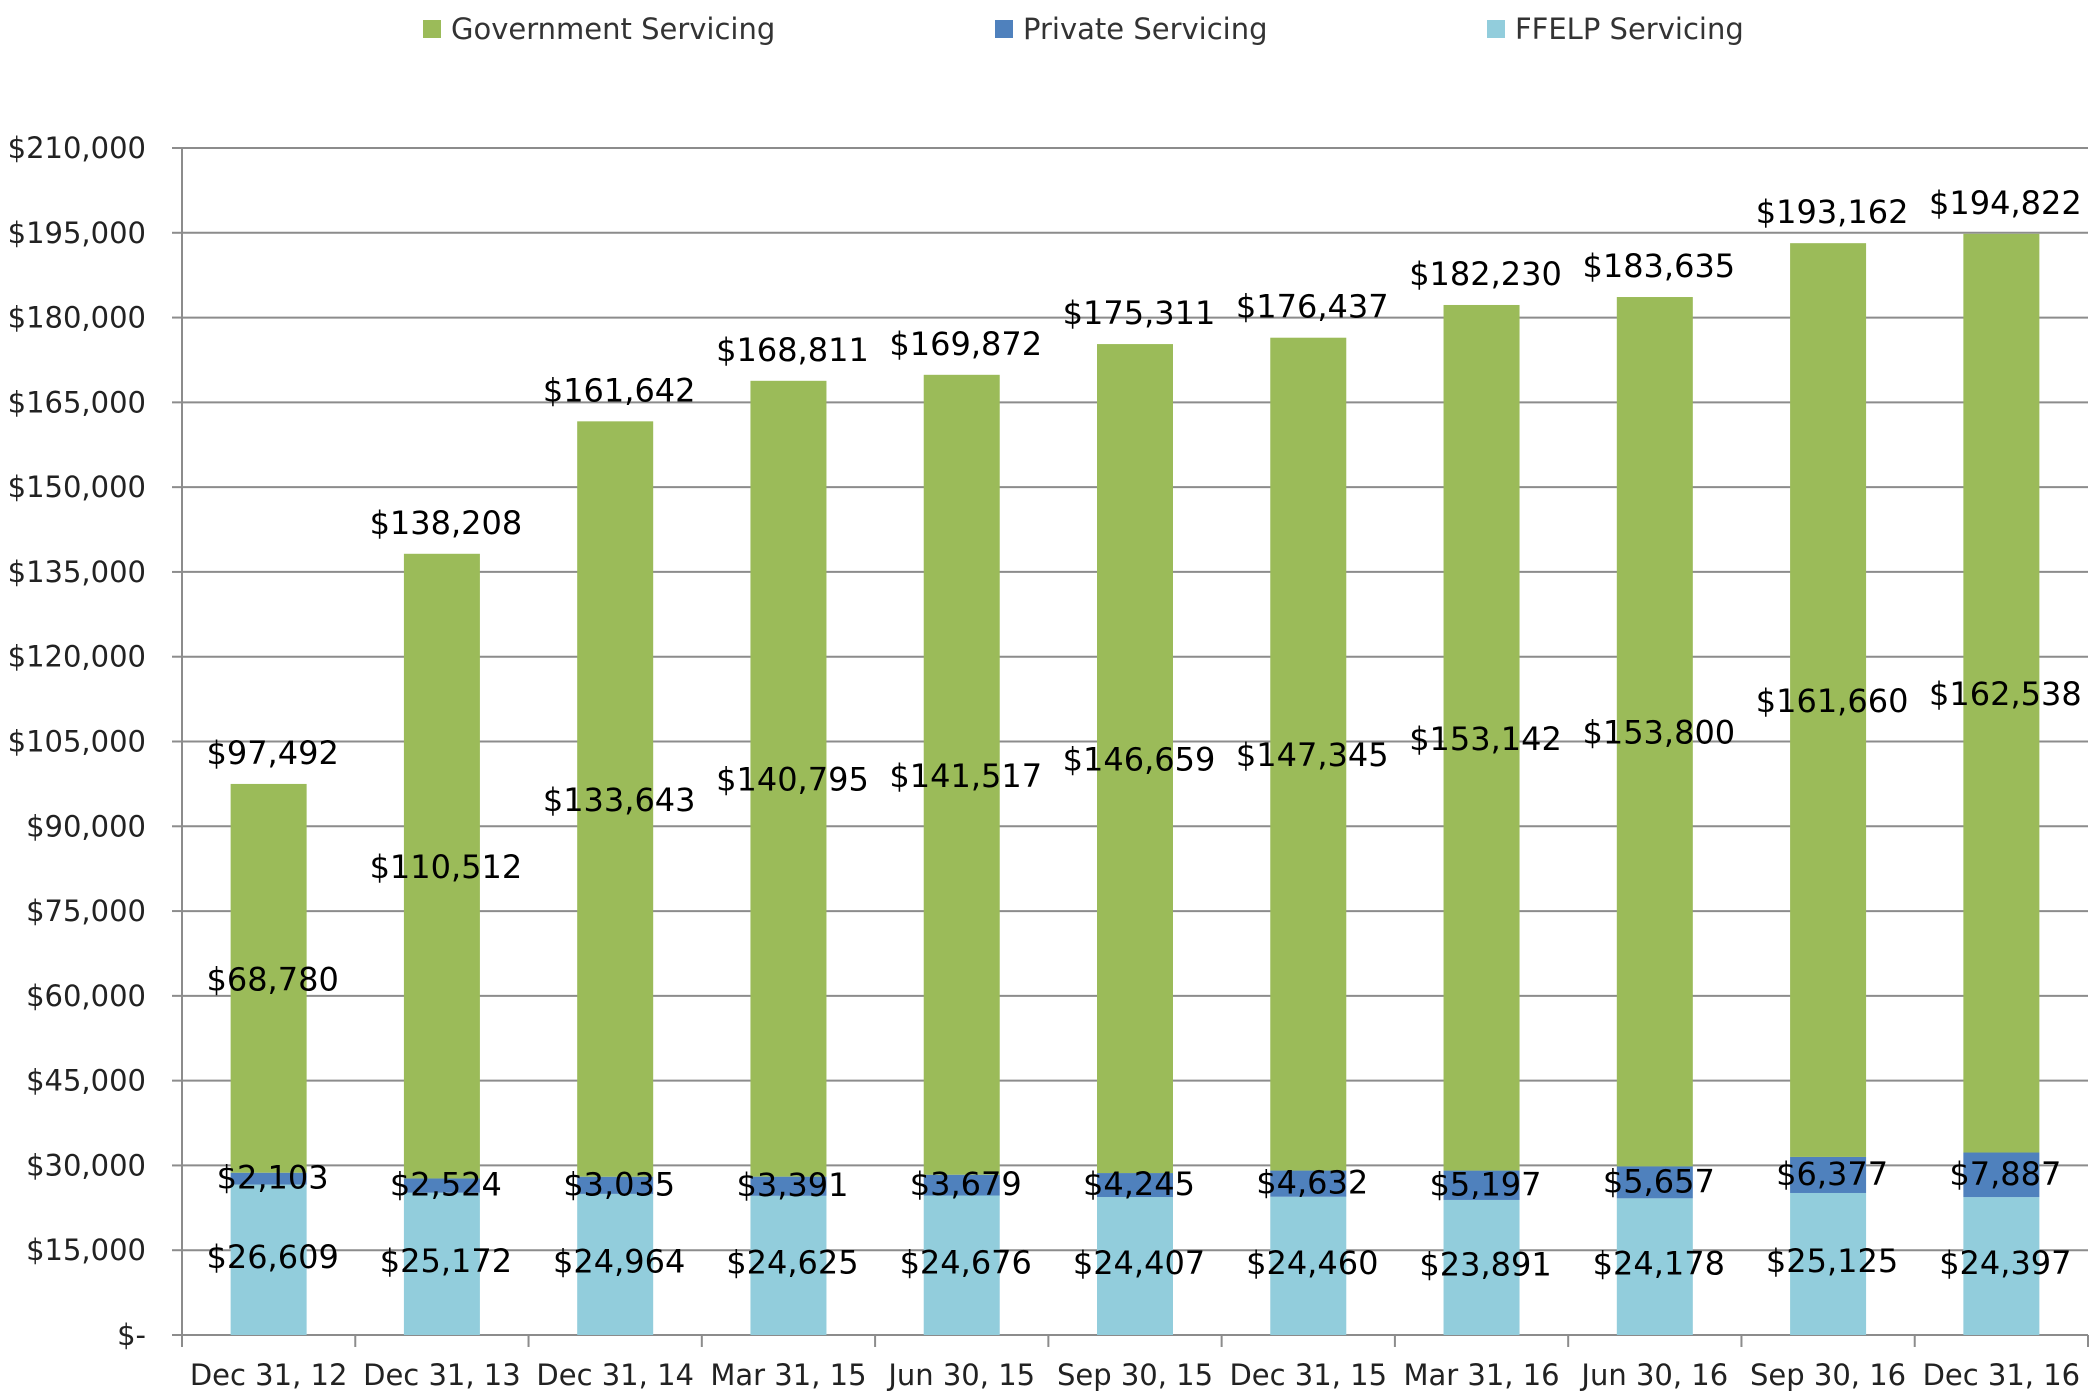 This screenshot has width=2100, height=1400. Describe the element at coordinates (1485, 739) in the screenshot. I see `data-label-government-servicing: $153,142` at that location.